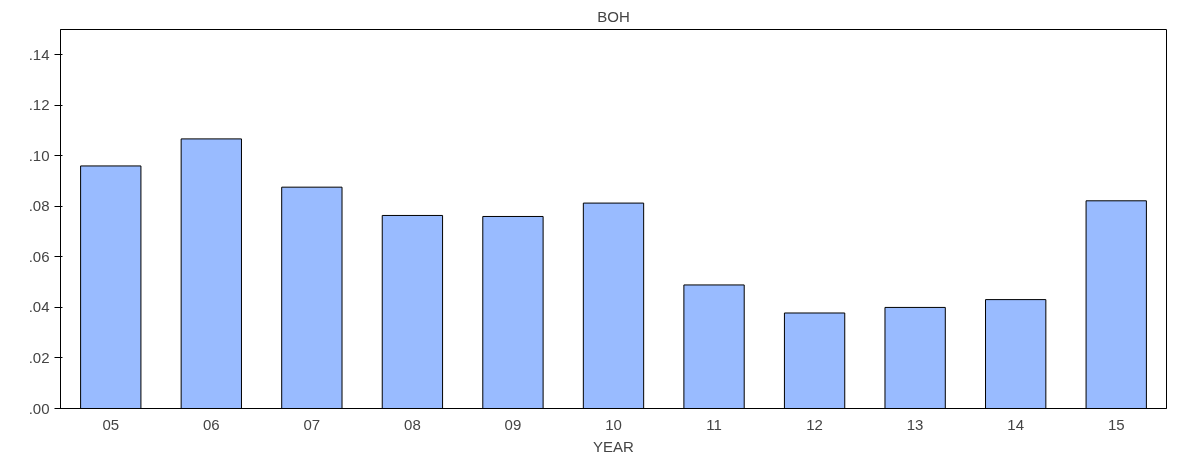 The height and width of the screenshot is (457, 1181). I want to click on chart-title: BOH, so click(613, 16).